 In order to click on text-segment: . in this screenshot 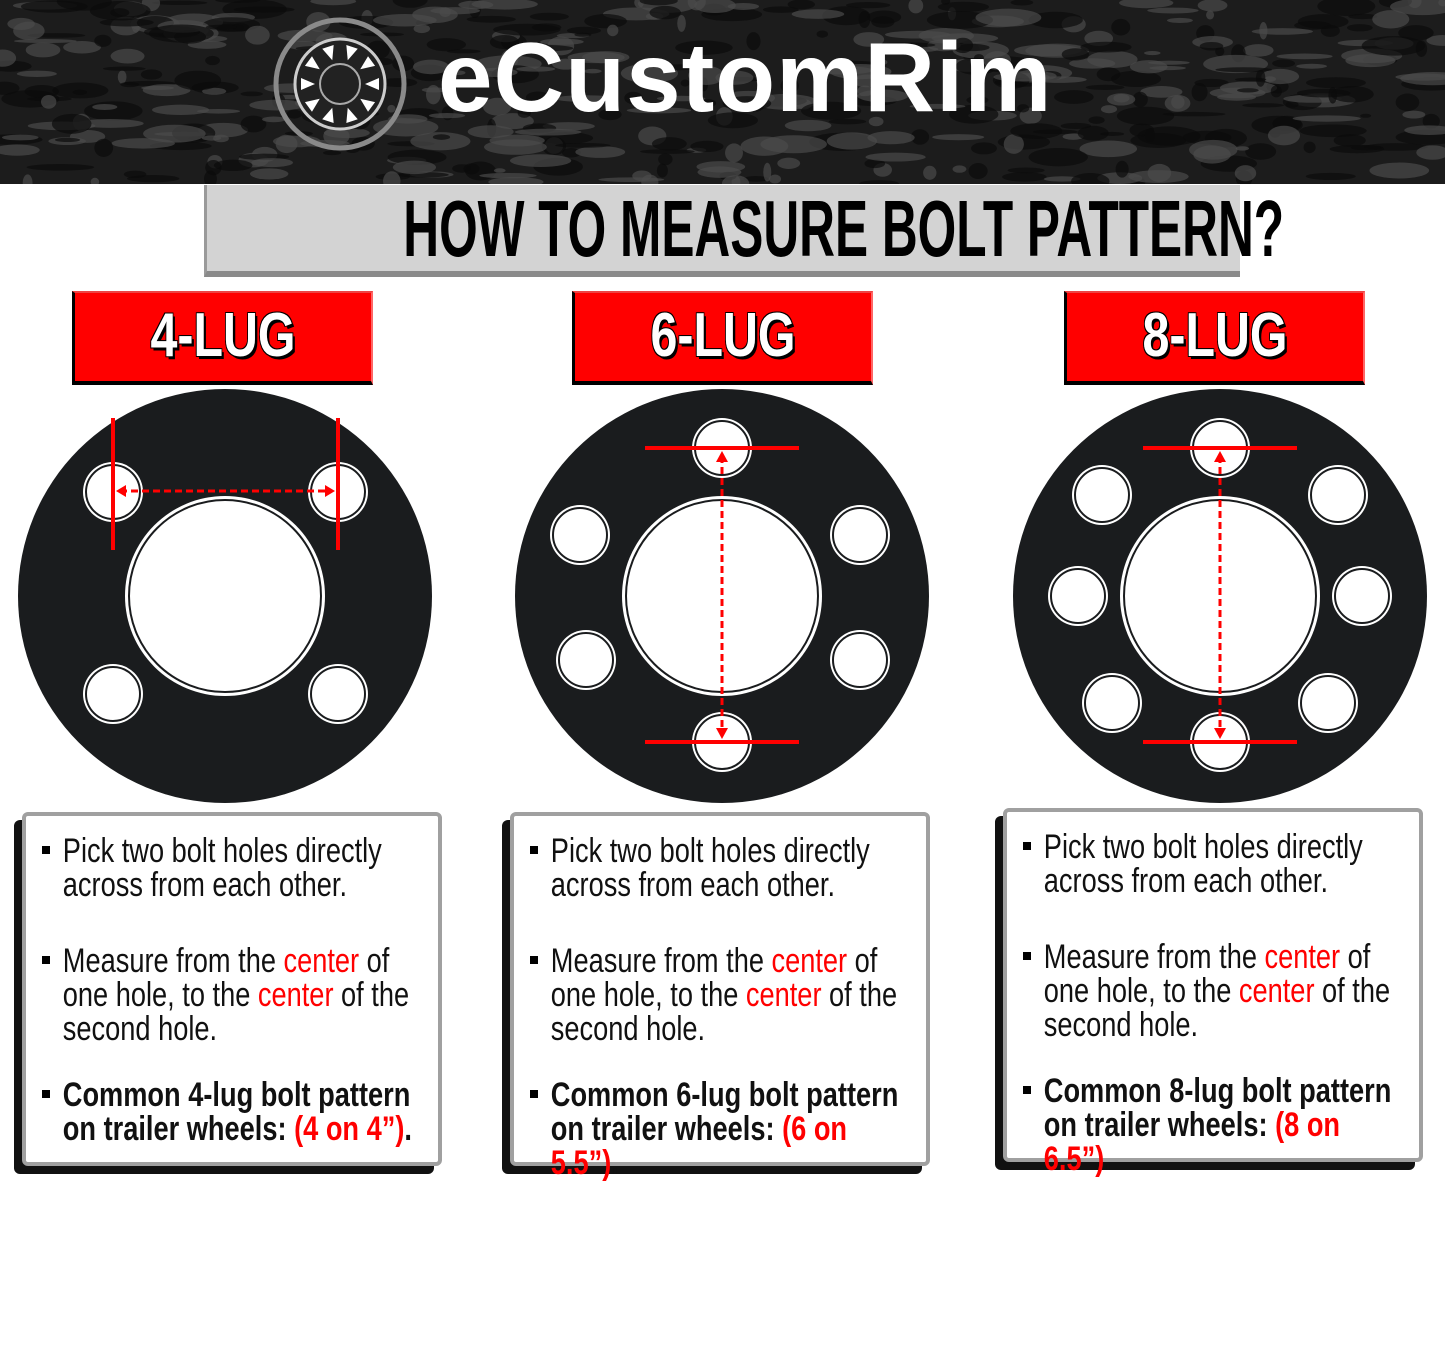, I will do `click(408, 1129)`.